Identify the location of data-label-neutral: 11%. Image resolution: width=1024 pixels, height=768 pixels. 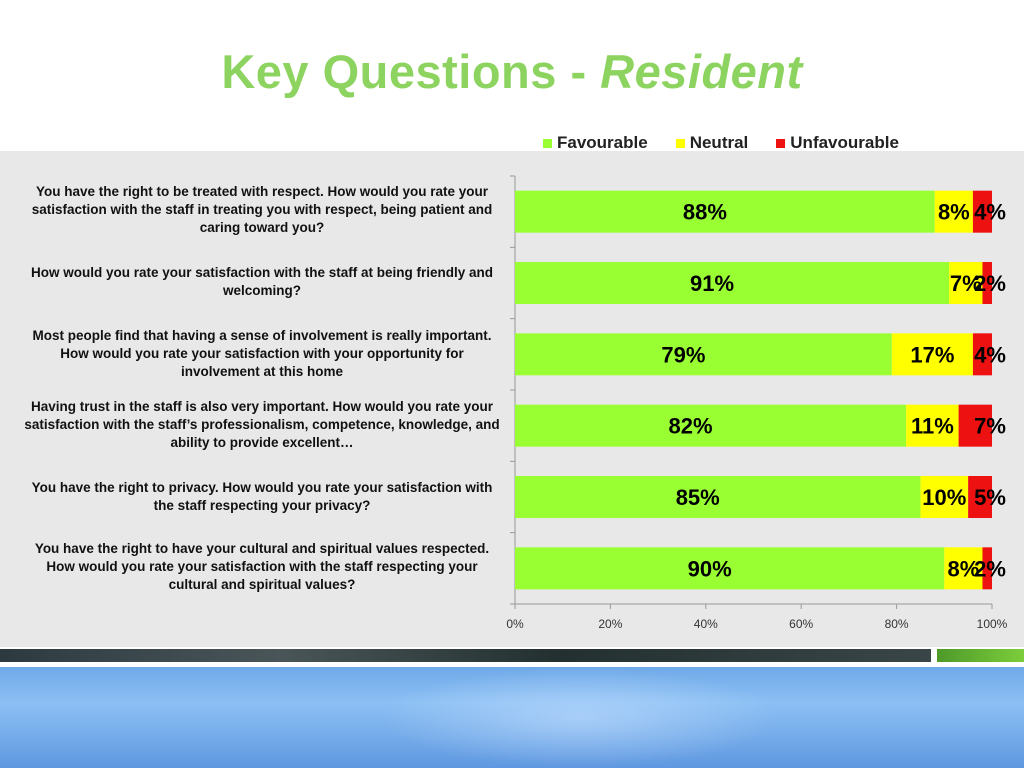
(932, 426).